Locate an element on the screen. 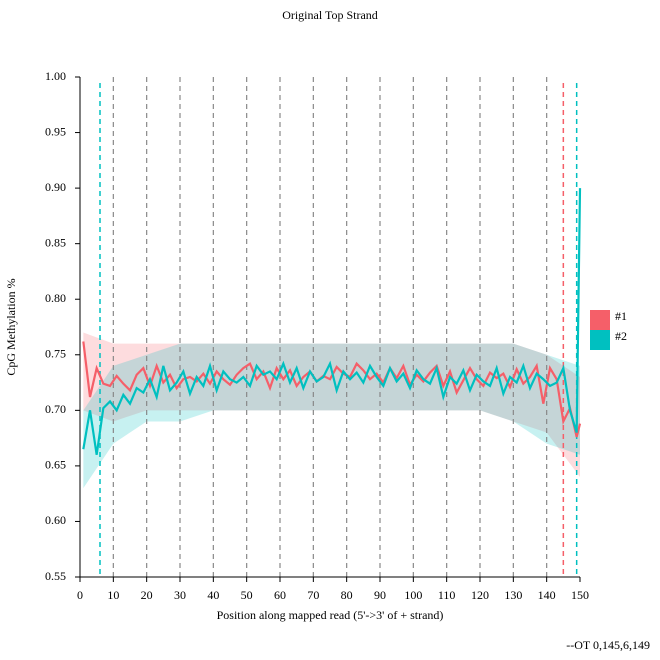  chart-title: Original Top Strand is located at coordinates (330, 15).